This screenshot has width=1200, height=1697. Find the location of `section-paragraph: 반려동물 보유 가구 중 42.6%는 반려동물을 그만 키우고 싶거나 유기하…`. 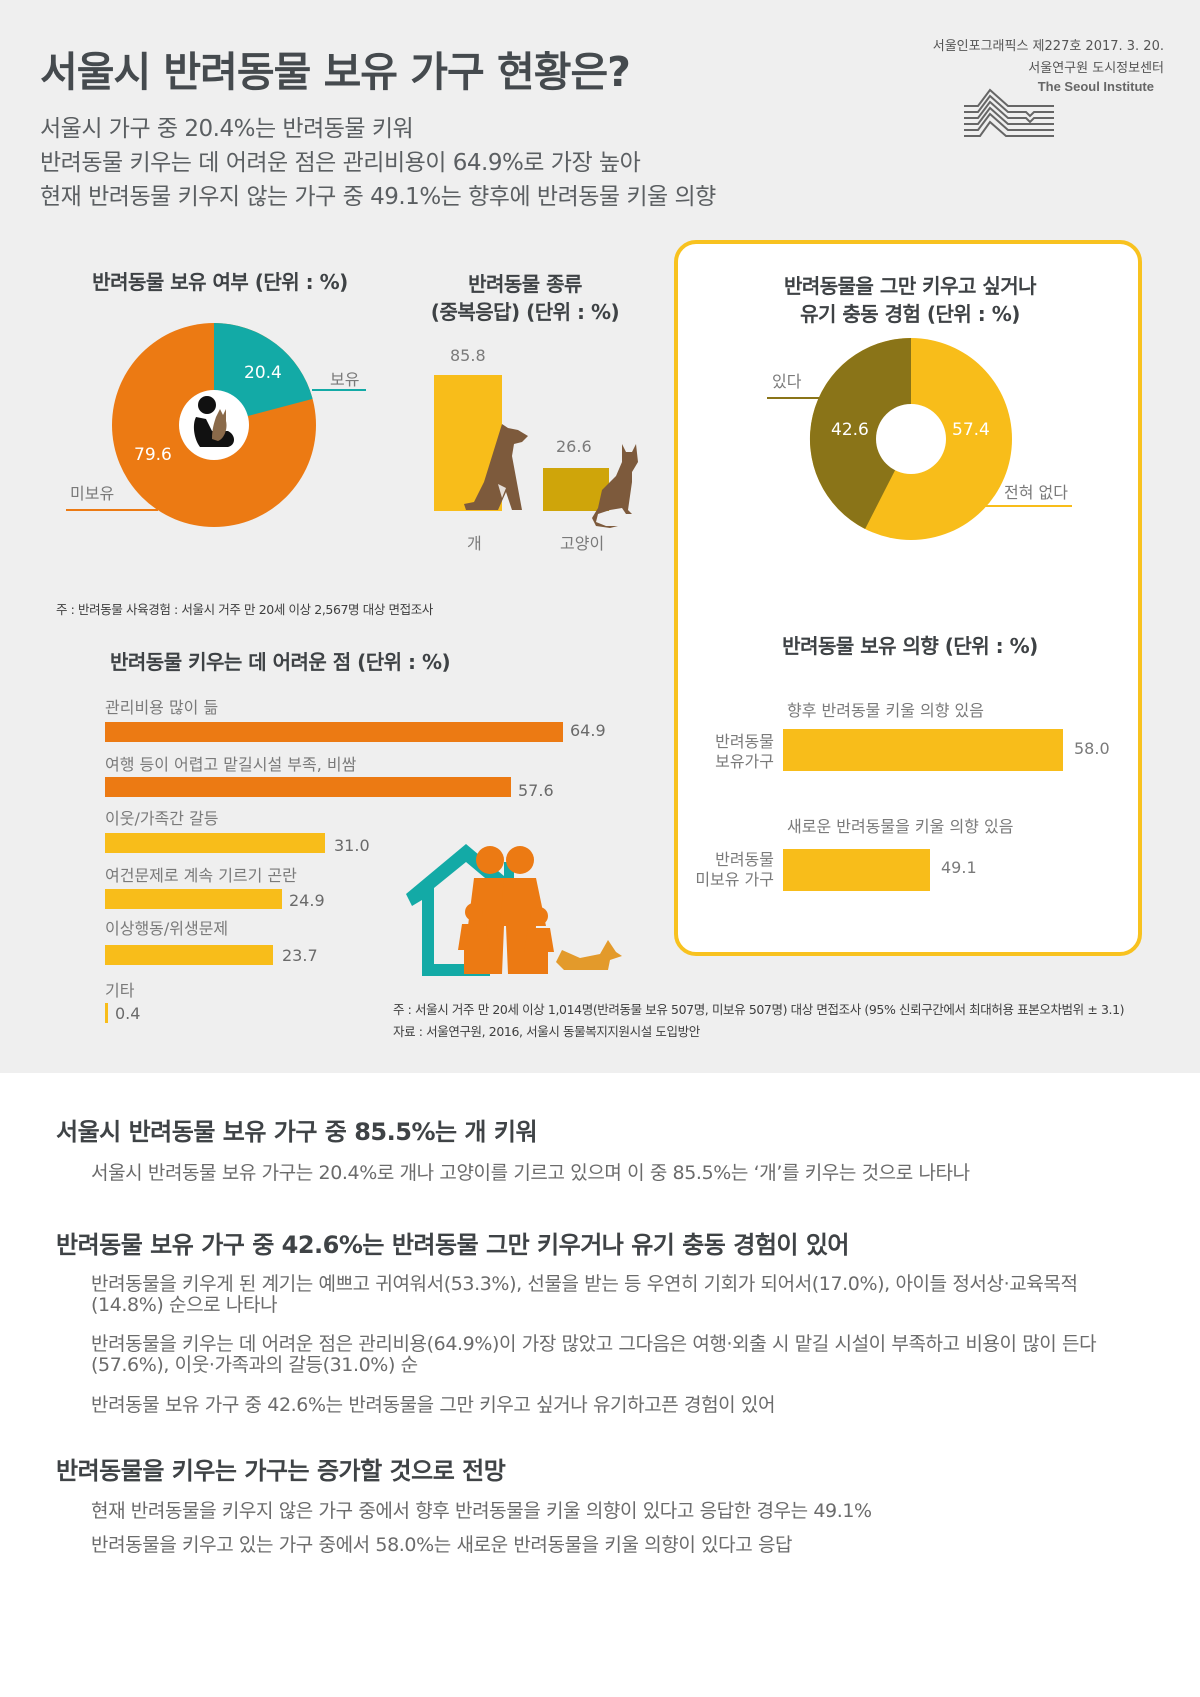

section-paragraph: 반려동물 보유 가구 중 42.6%는 반려동물을 그만 키우고 싶거나 유기하… is located at coordinates (433, 1405).